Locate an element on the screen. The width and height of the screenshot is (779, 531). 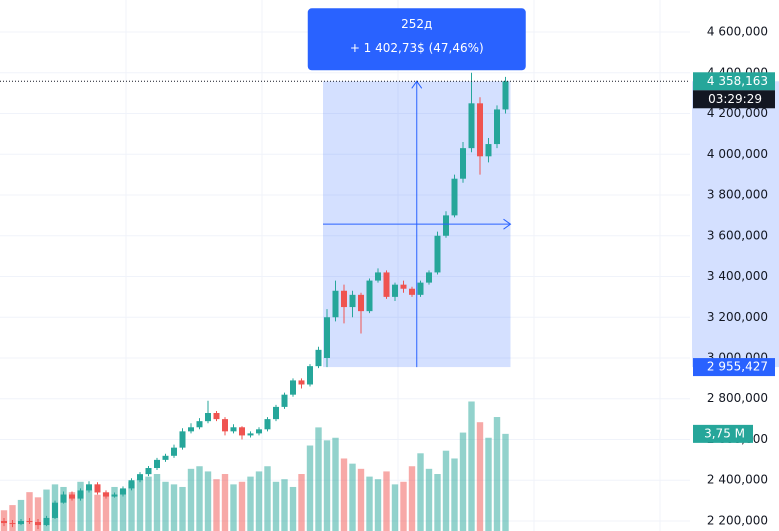
y-tick-label: 2 400,000 is located at coordinates (737, 480).